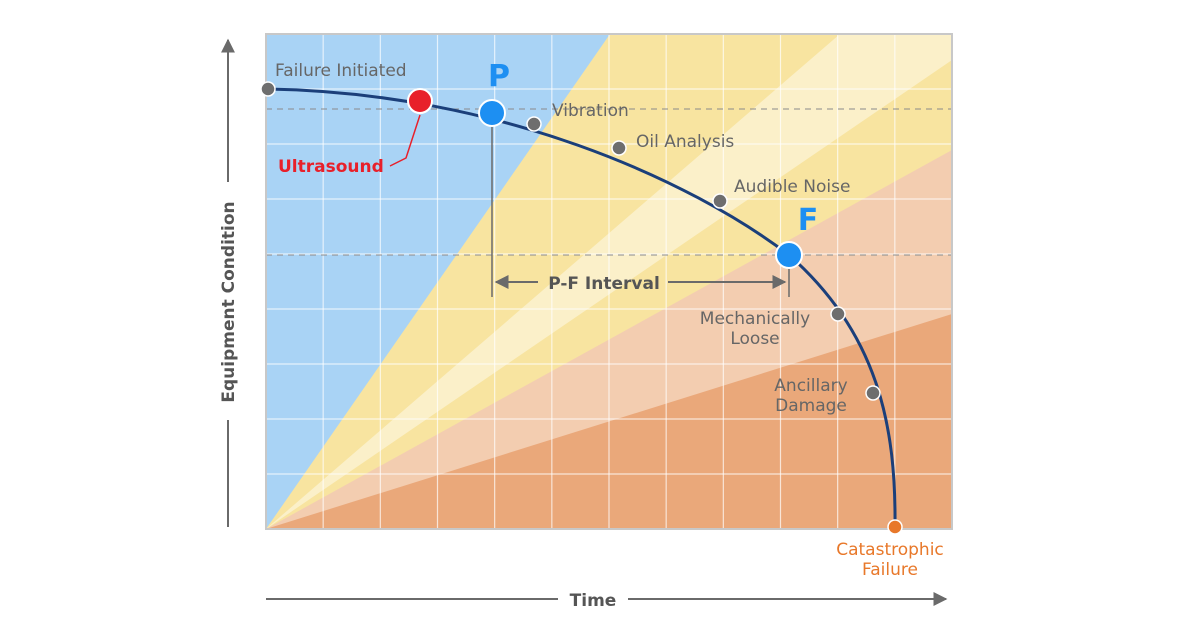 The image size is (1200, 627). What do you see at coordinates (789, 255) in the screenshot?
I see `f-point` at bounding box center [789, 255].